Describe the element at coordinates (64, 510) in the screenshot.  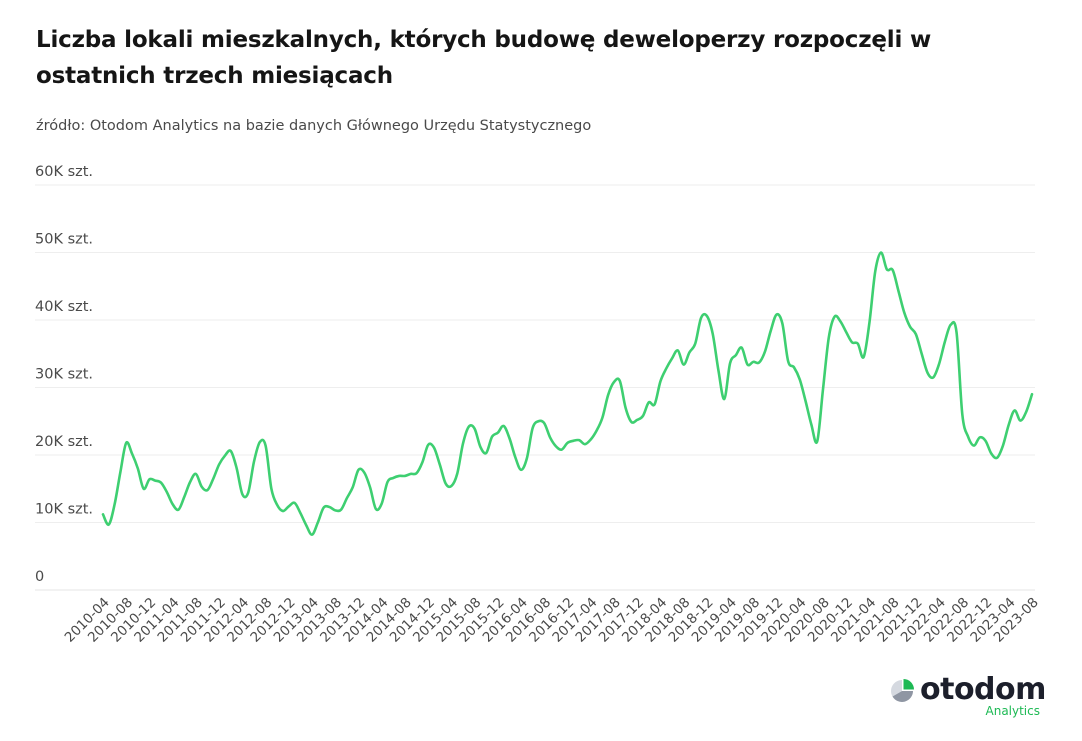
I see `y-tick-label: 10K szt.` at that location.